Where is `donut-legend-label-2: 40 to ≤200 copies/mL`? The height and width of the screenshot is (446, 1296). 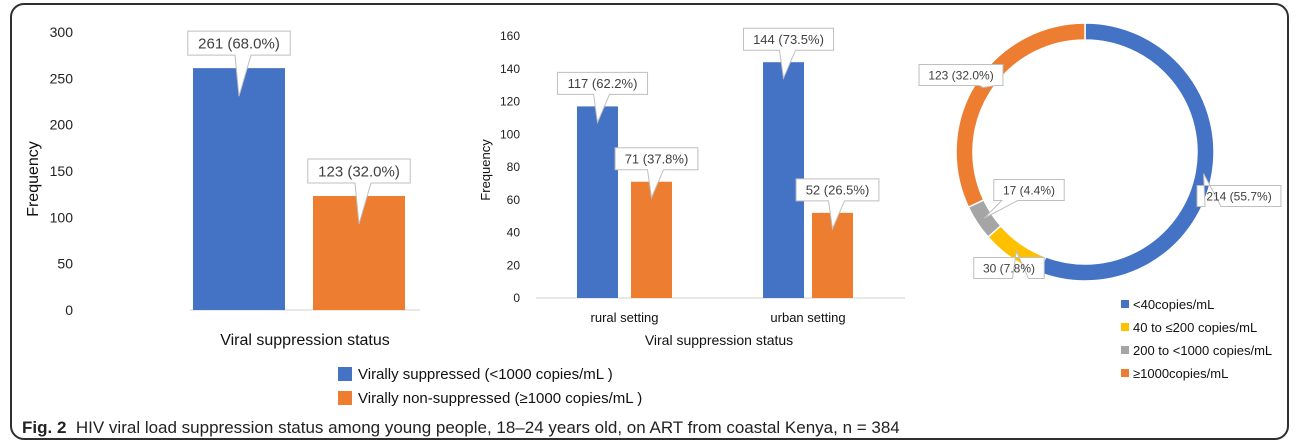 donut-legend-label-2: 40 to ≤200 copies/mL is located at coordinates (1195, 327).